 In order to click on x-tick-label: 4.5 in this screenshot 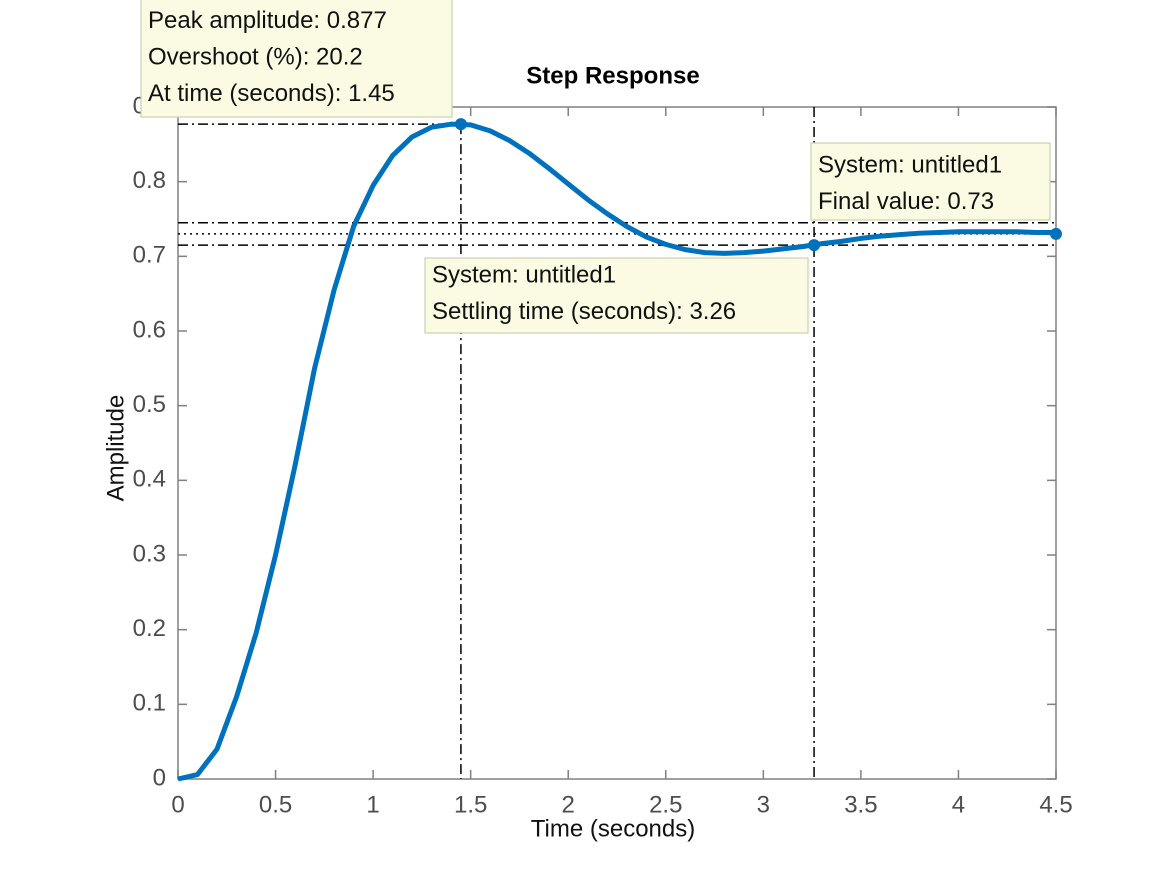, I will do `click(1055, 804)`.